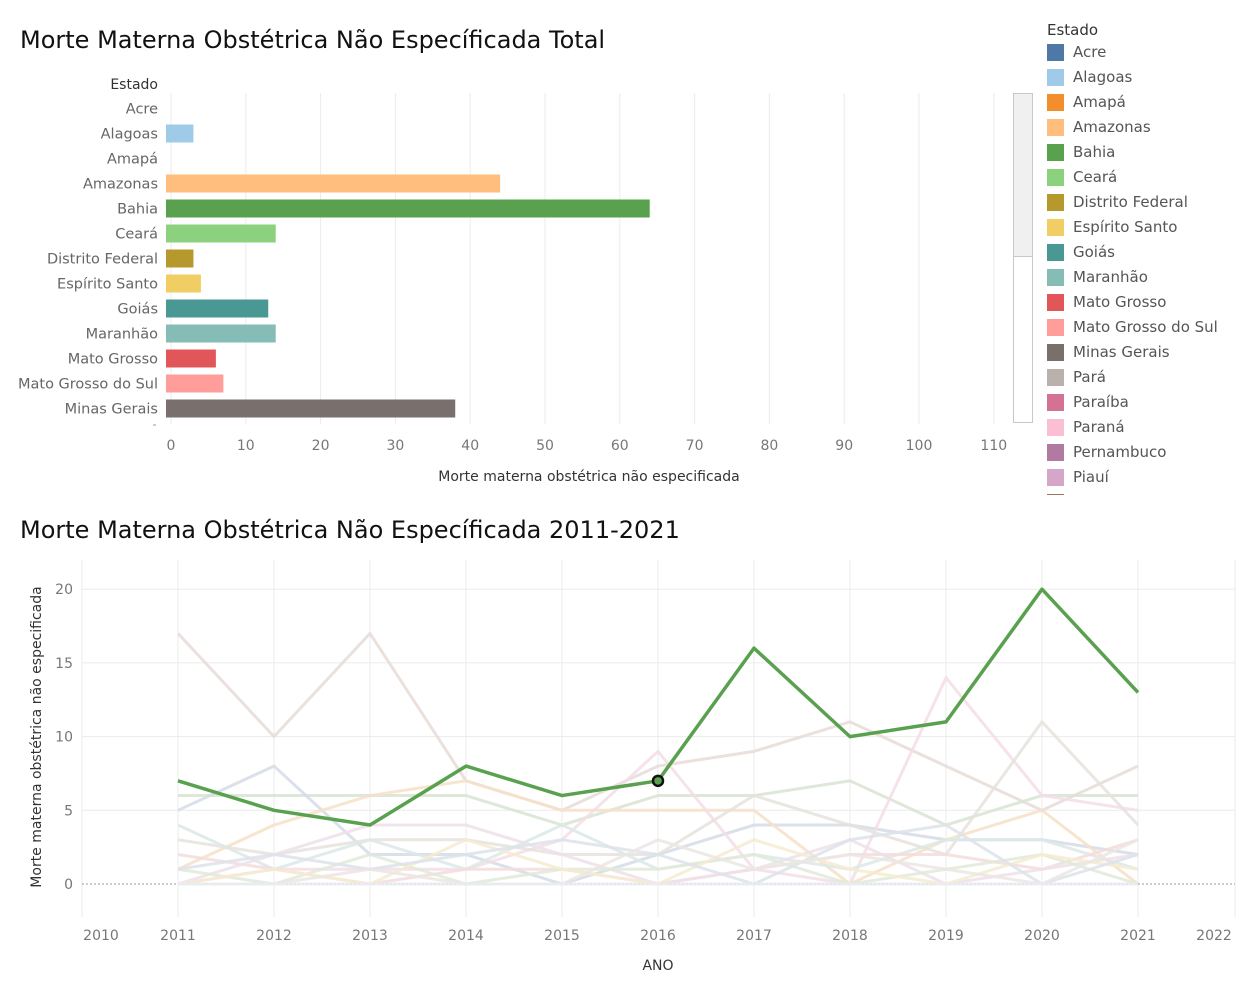 This screenshot has height=999, width=1249. Describe the element at coordinates (1042, 936) in the screenshot. I see `x-tick-label: 2020` at that location.